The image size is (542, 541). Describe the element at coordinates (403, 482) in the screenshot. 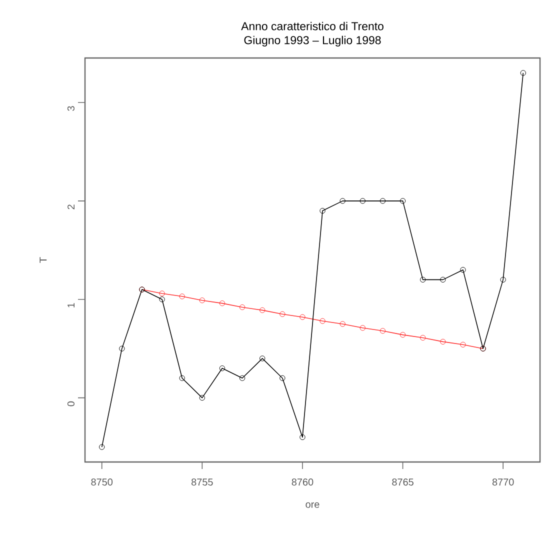

I see `x-tick-label: 8765` at that location.